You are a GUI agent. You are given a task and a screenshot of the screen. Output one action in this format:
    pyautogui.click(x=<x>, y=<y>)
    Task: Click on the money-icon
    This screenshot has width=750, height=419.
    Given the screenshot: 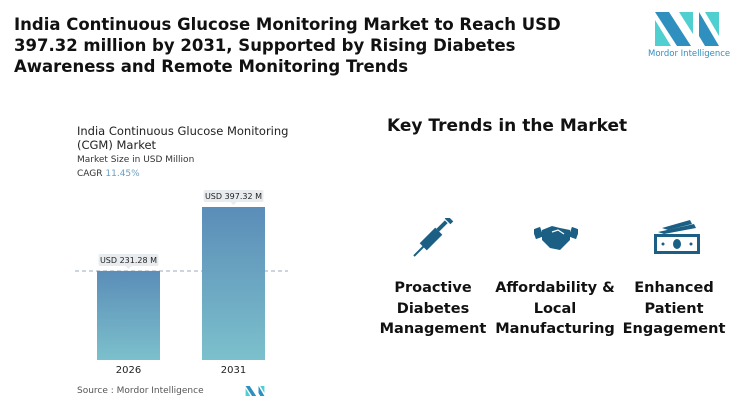 What is the action you would take?
    pyautogui.click(x=677, y=237)
    